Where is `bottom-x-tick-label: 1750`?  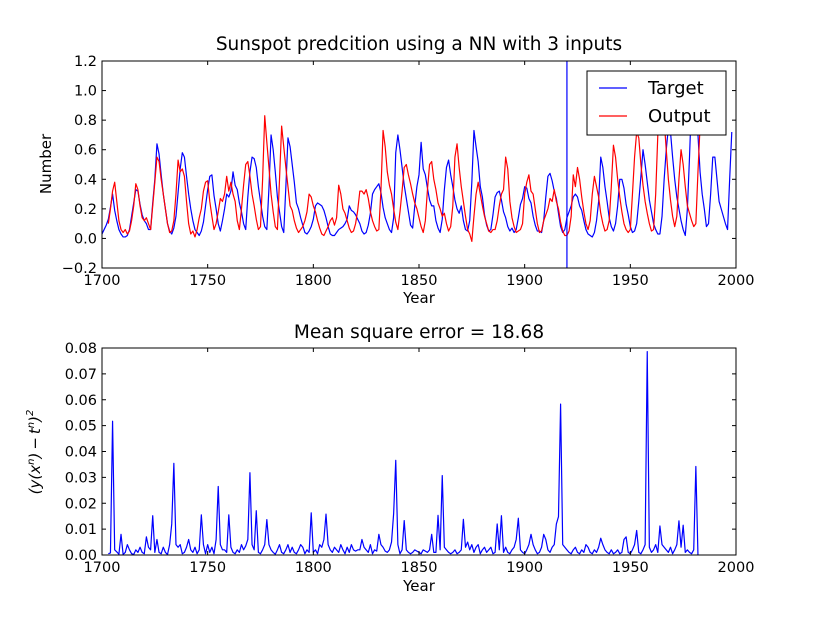 bottom-x-tick-label: 1750 is located at coordinates (207, 568).